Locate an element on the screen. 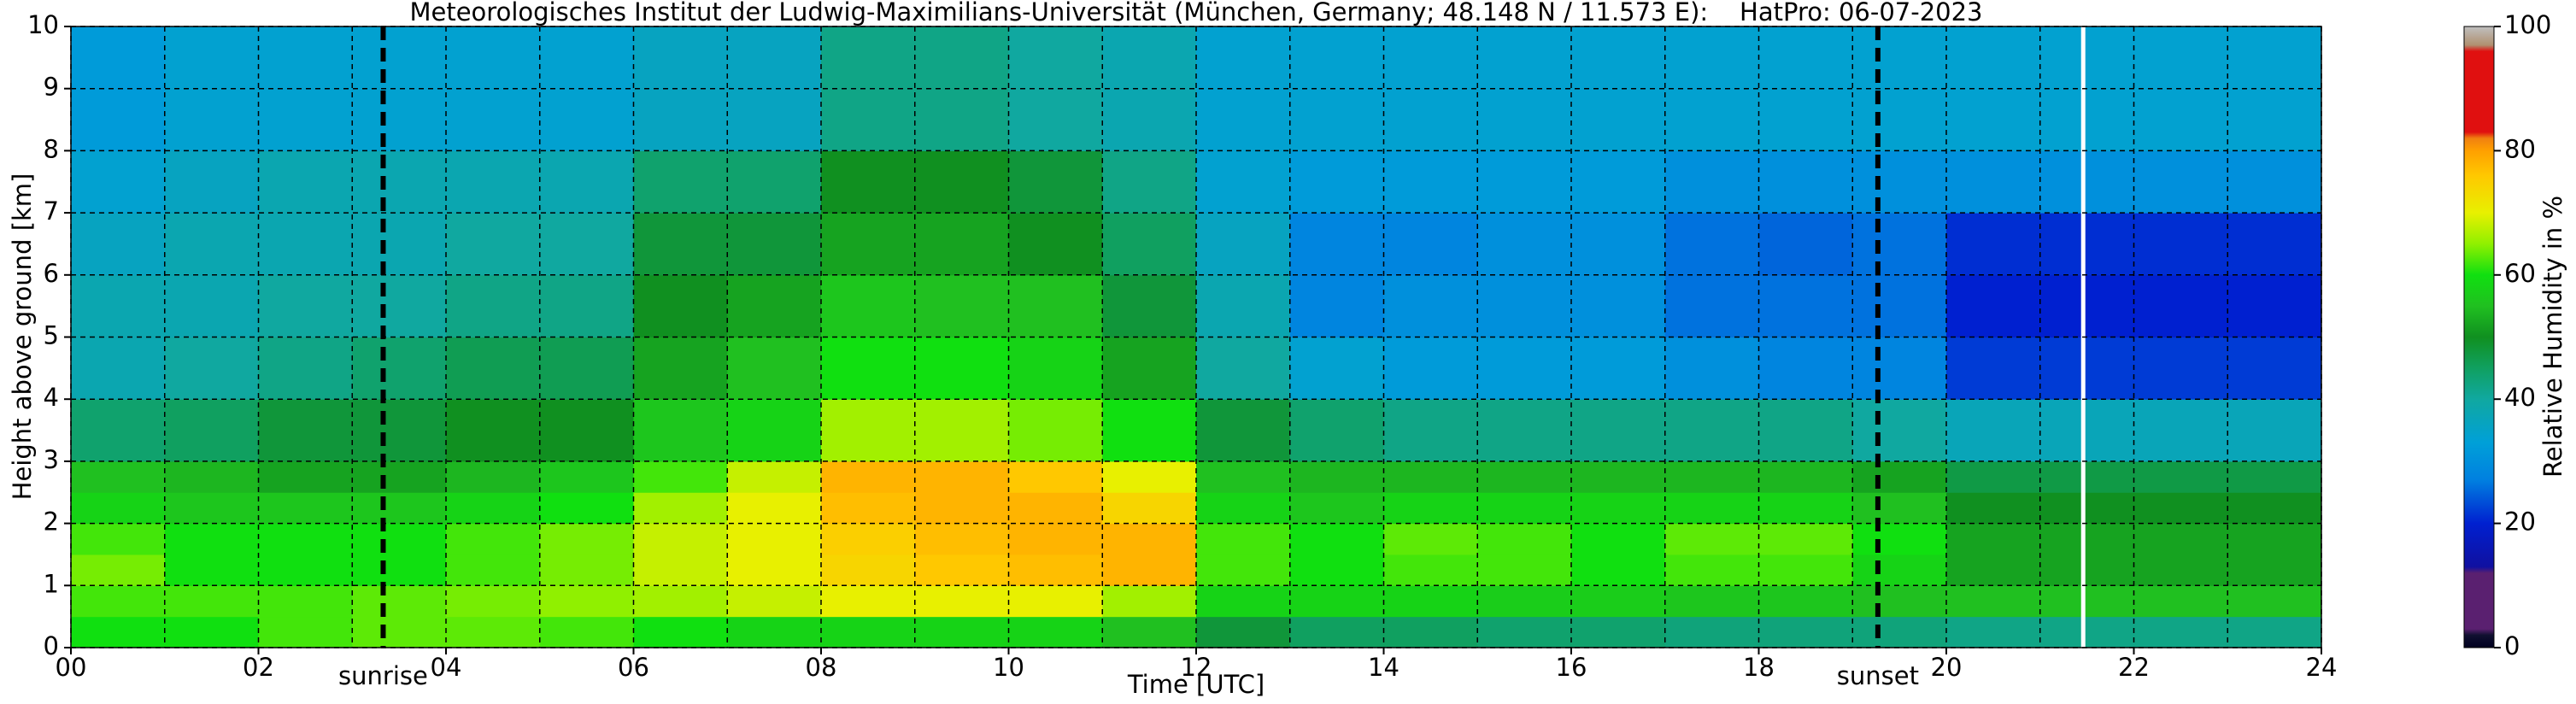  event-label: sunset is located at coordinates (1878, 675).